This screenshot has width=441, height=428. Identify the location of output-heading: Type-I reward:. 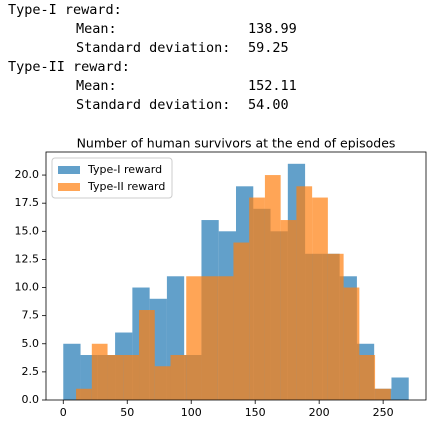
(65, 10).